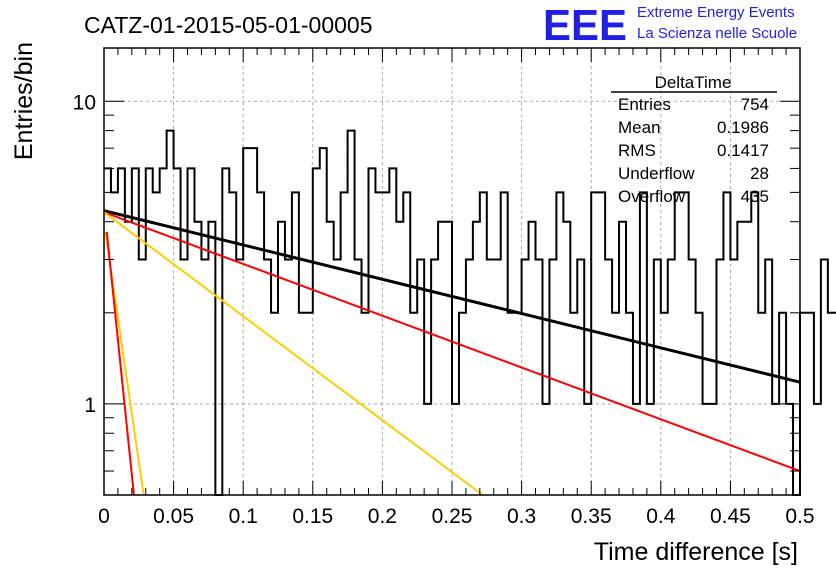 The height and width of the screenshot is (572, 836). Describe the element at coordinates (743, 127) in the screenshot. I see `stats-value: 0.1986` at that location.